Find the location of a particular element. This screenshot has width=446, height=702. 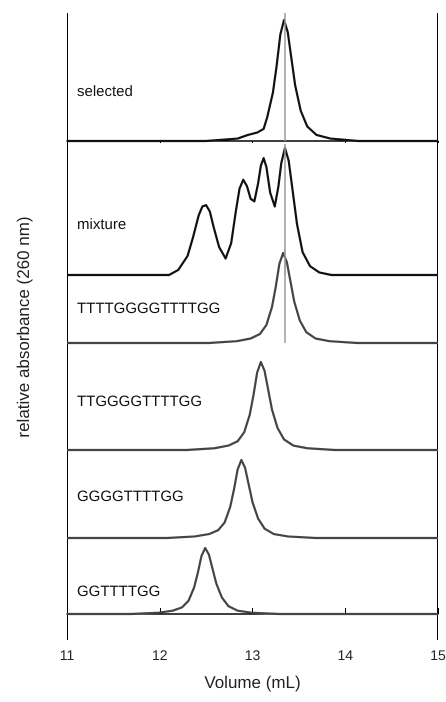

annotation: GGTTTTGG is located at coordinates (118, 591).